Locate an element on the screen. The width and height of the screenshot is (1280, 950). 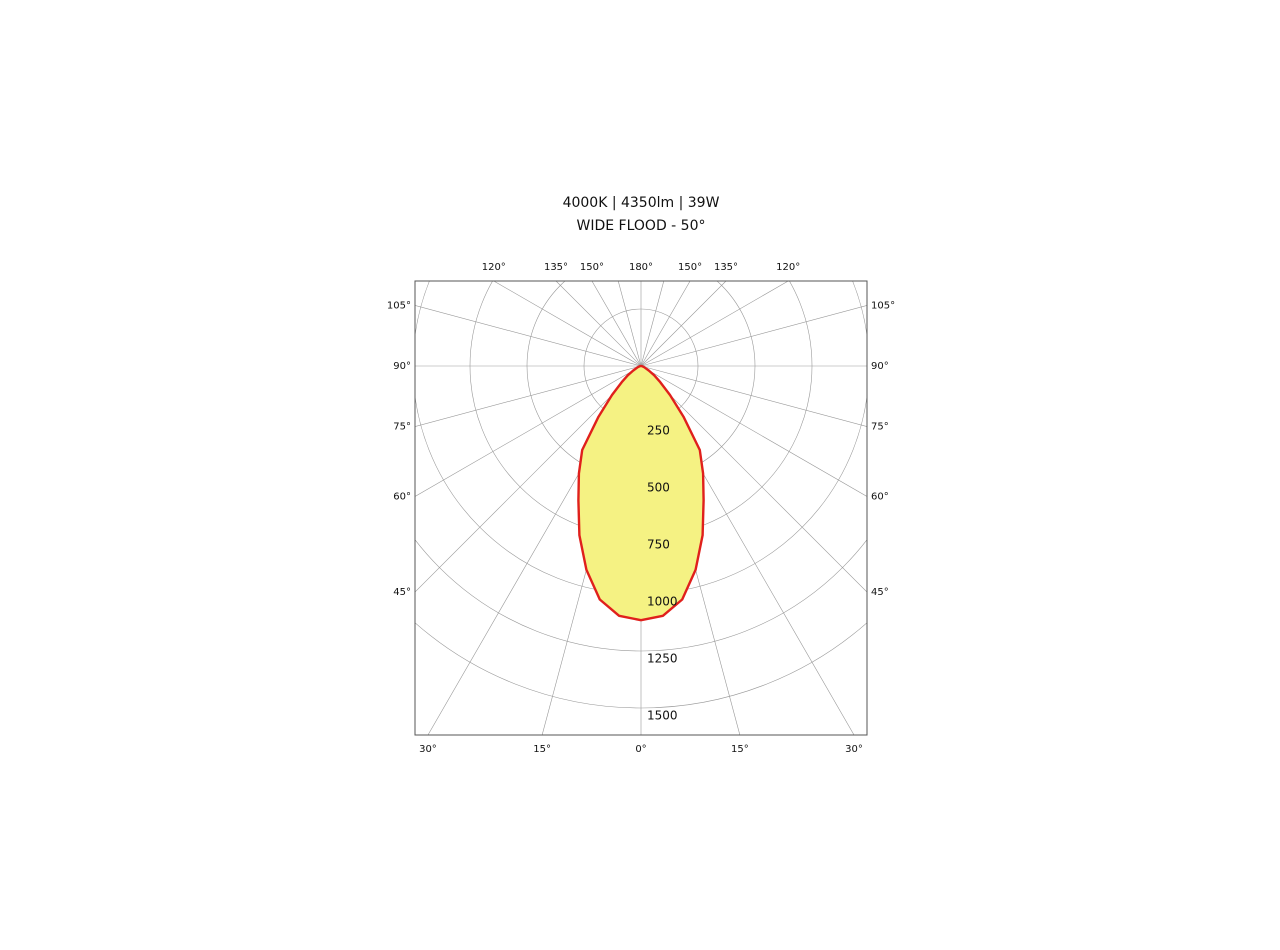
r-tick-label: 500 is located at coordinates (658, 488).